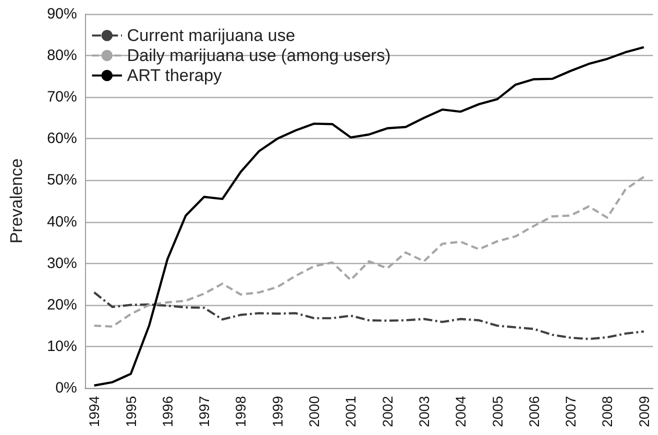 The image size is (658, 435). What do you see at coordinates (497, 412) in the screenshot?
I see `x-tick-label: 2005` at bounding box center [497, 412].